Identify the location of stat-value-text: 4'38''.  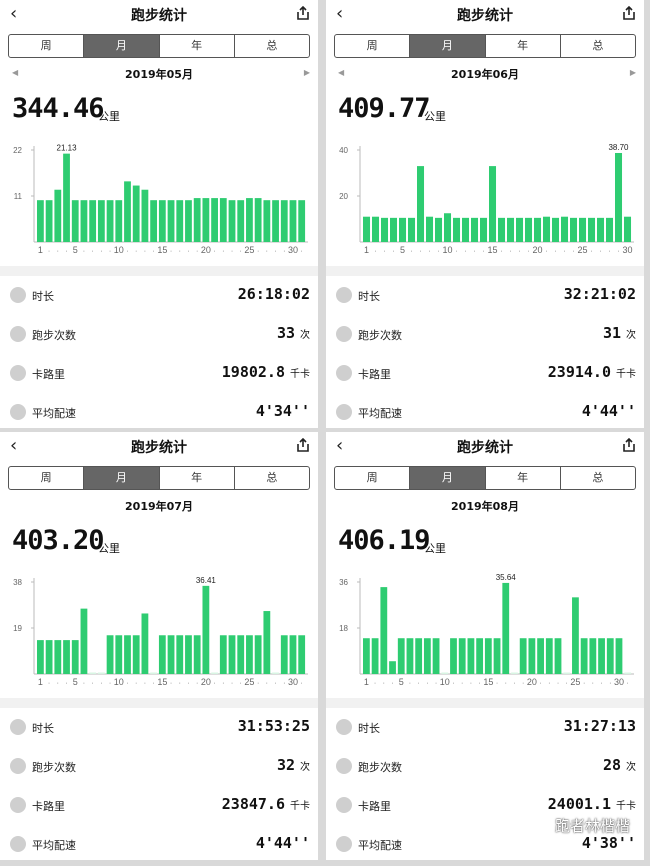
(608, 843).